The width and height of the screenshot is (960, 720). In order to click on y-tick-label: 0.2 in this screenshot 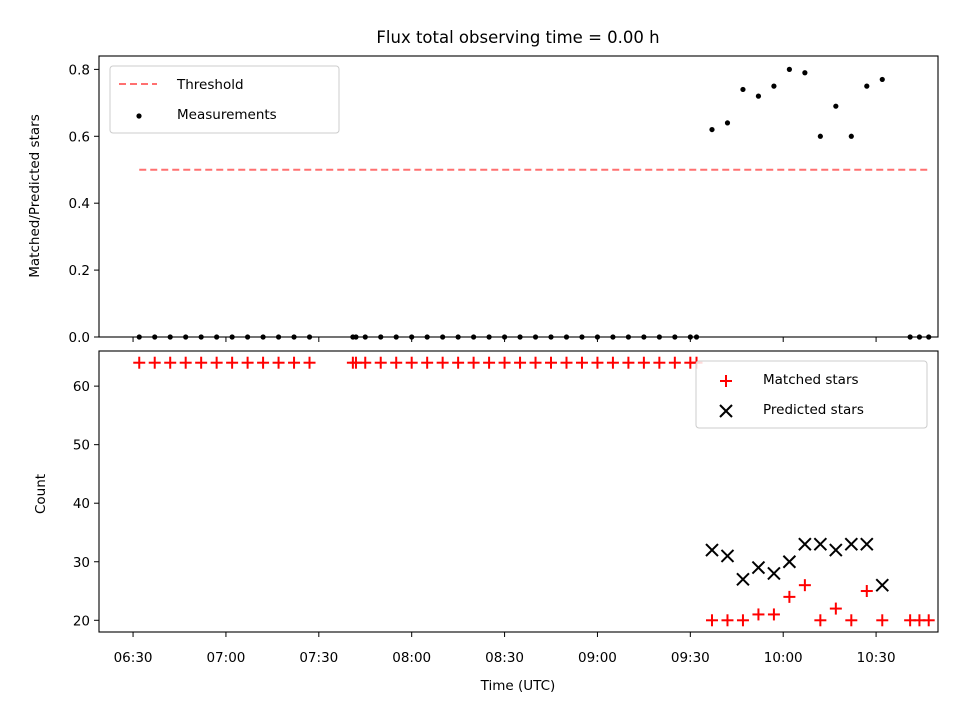, I will do `click(79, 271)`.